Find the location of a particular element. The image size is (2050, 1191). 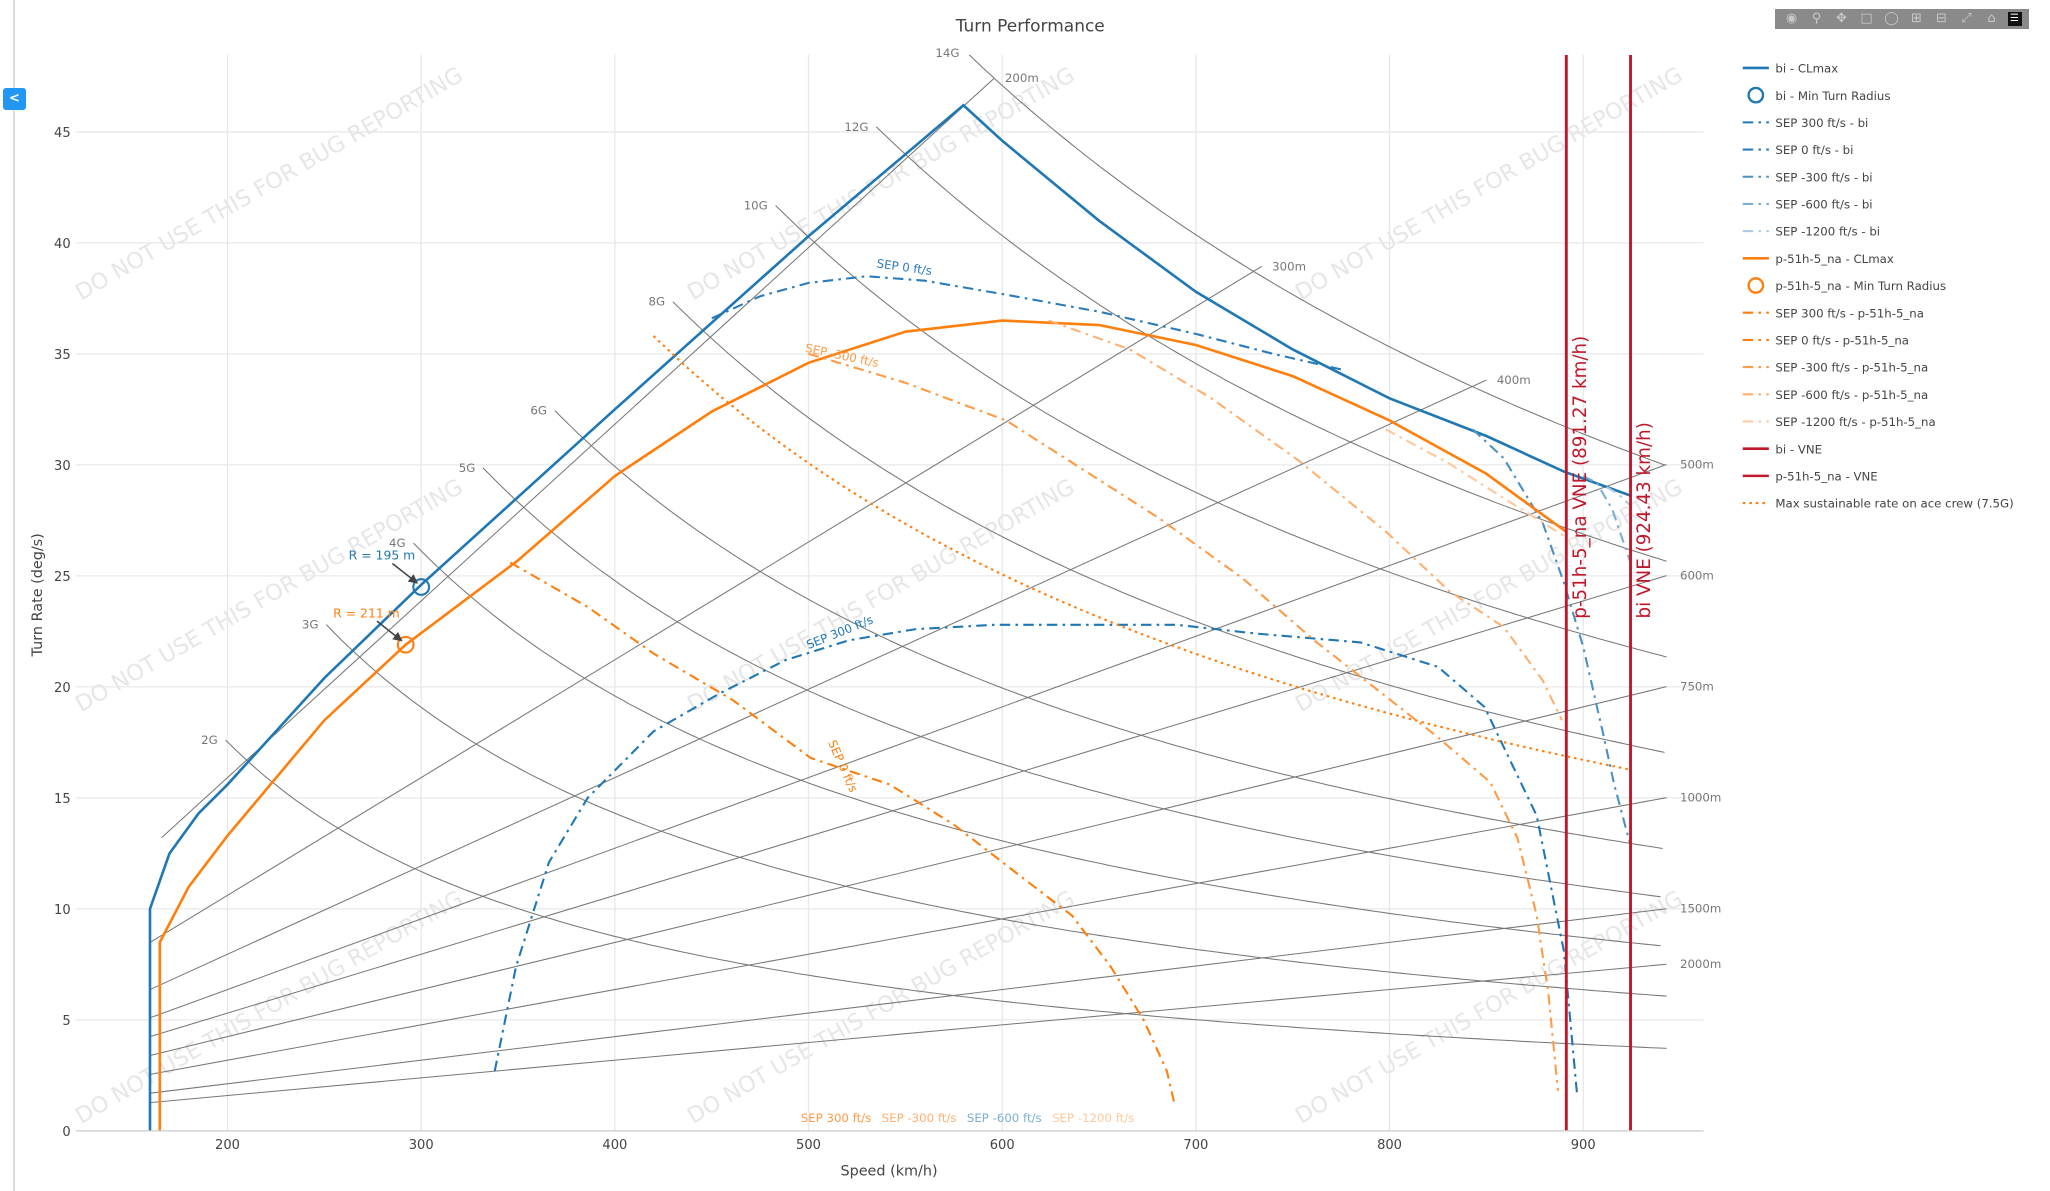

autoscale-icon: ⤢ is located at coordinates (1966, 18).